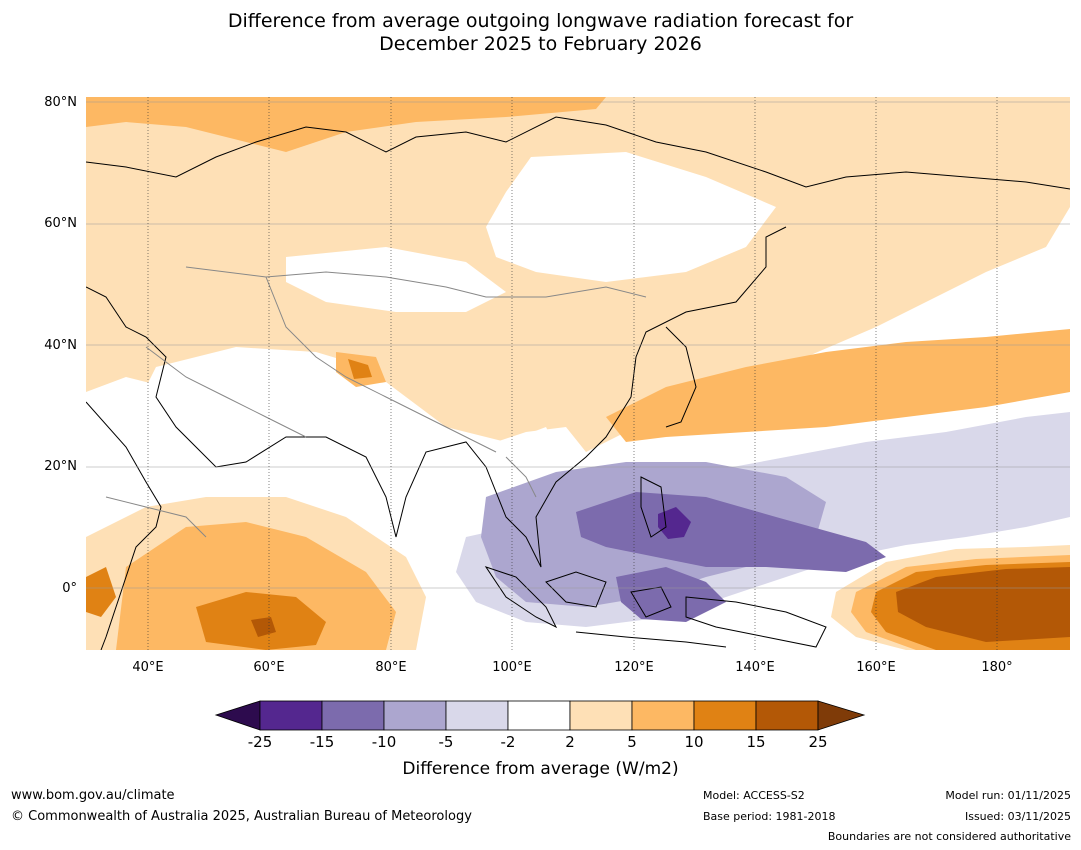  I want to click on anomaly-dark-orange-east-africa, so click(101, 592).